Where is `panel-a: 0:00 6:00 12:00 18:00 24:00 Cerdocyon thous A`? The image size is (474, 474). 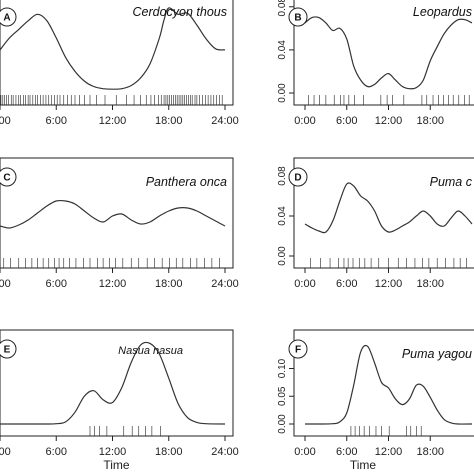 panel-a: 0:00 6:00 12:00 18:00 24:00 Cerdocyon thous A is located at coordinates (119, 63).